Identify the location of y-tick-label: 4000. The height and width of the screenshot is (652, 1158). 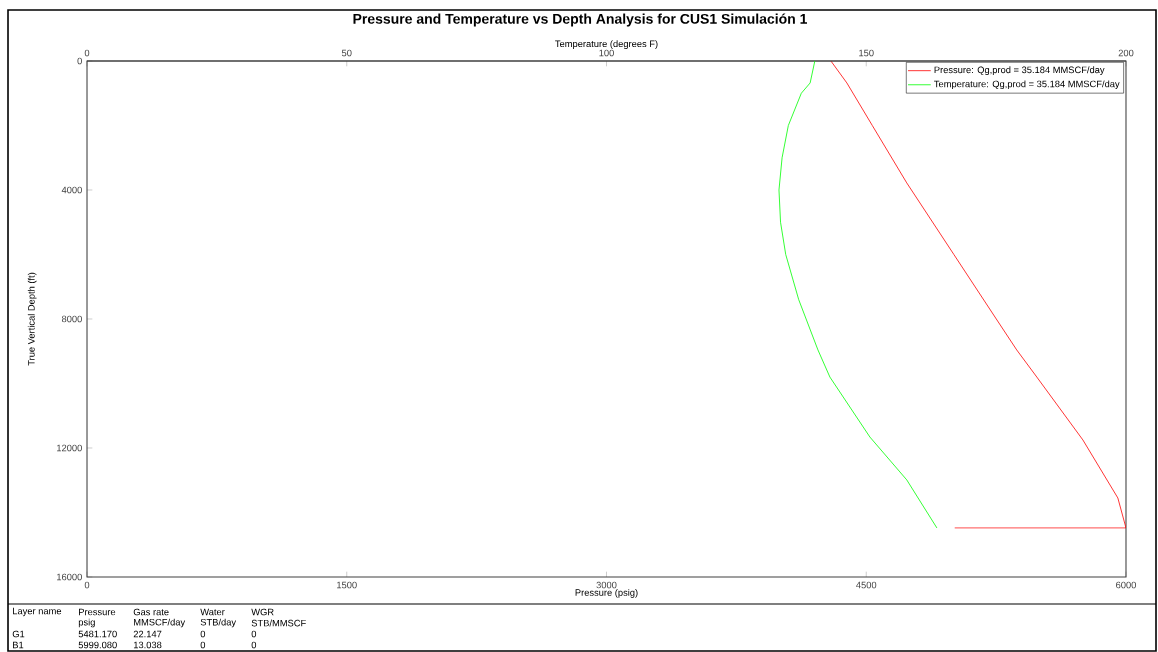
(71, 190).